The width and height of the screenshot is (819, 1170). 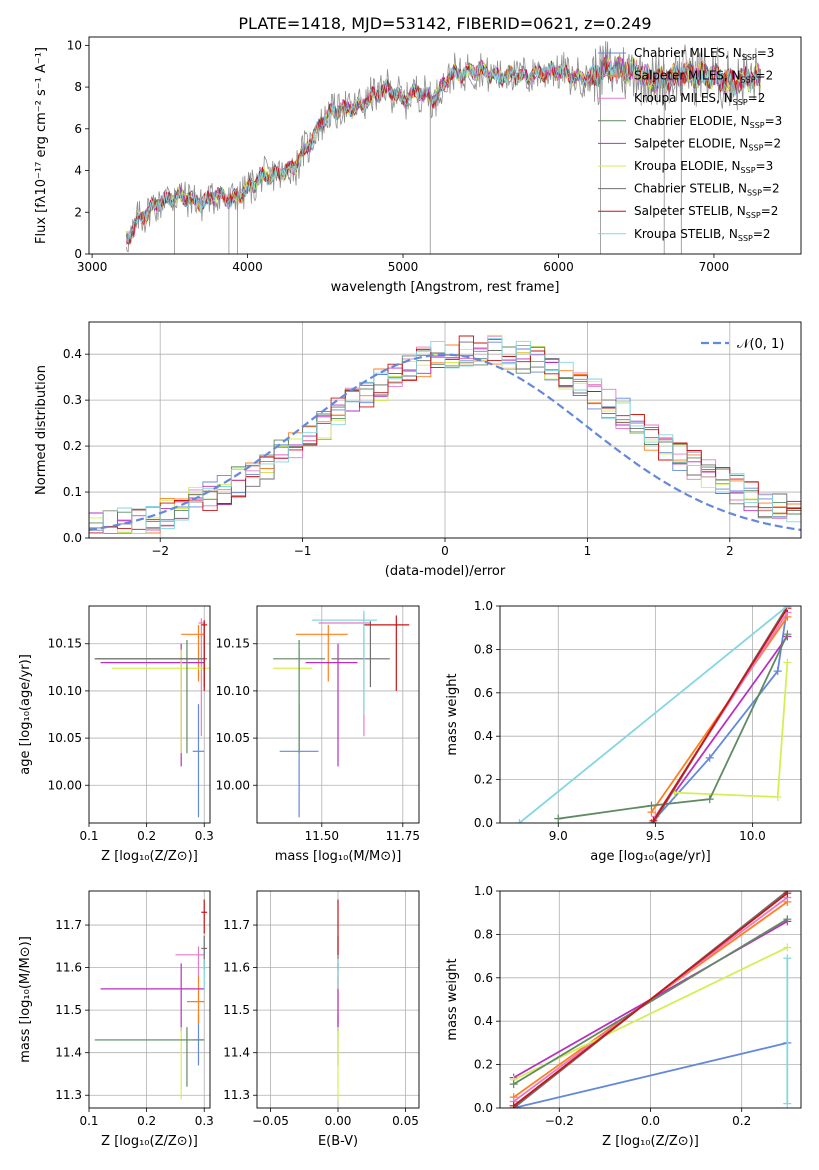 I want to click on x-tick-label: 0.00, so click(x=338, y=1121).